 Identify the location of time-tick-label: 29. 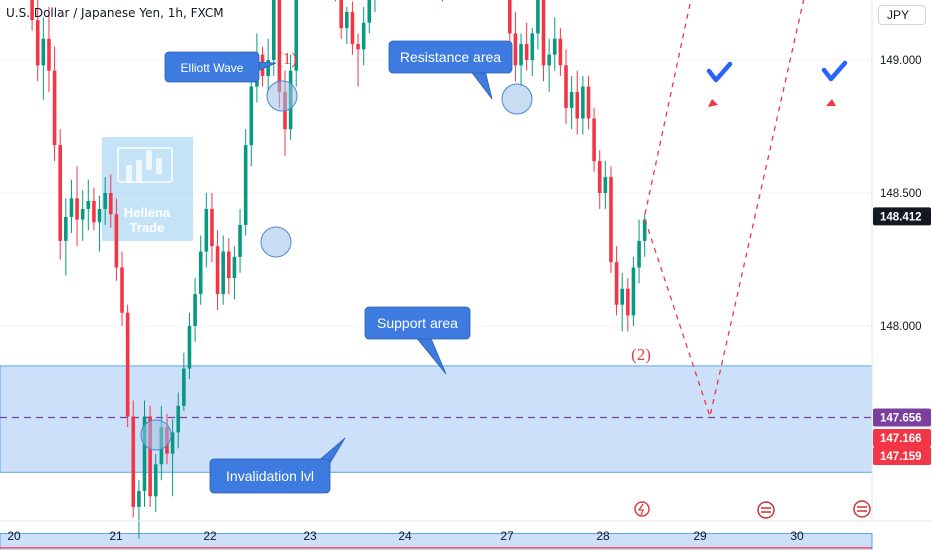
(700, 536).